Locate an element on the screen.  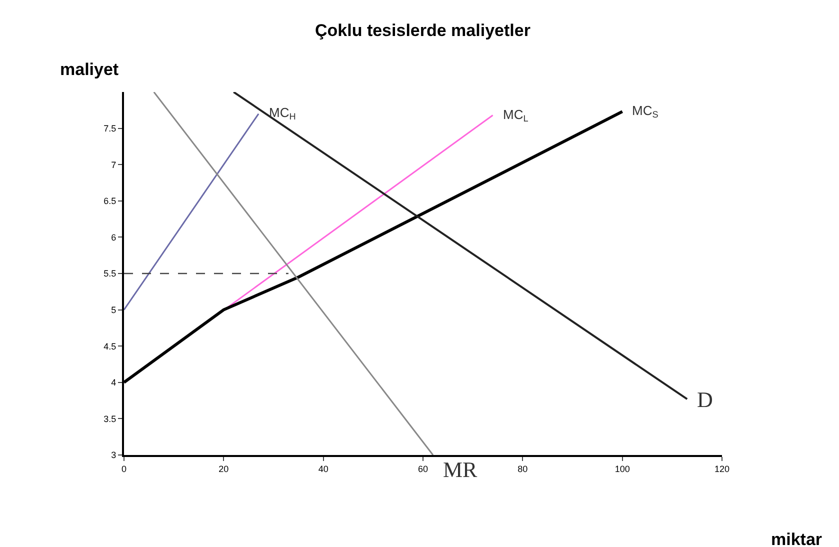
chart-title: Çoklu tesislerde maliyetler is located at coordinates (423, 30).